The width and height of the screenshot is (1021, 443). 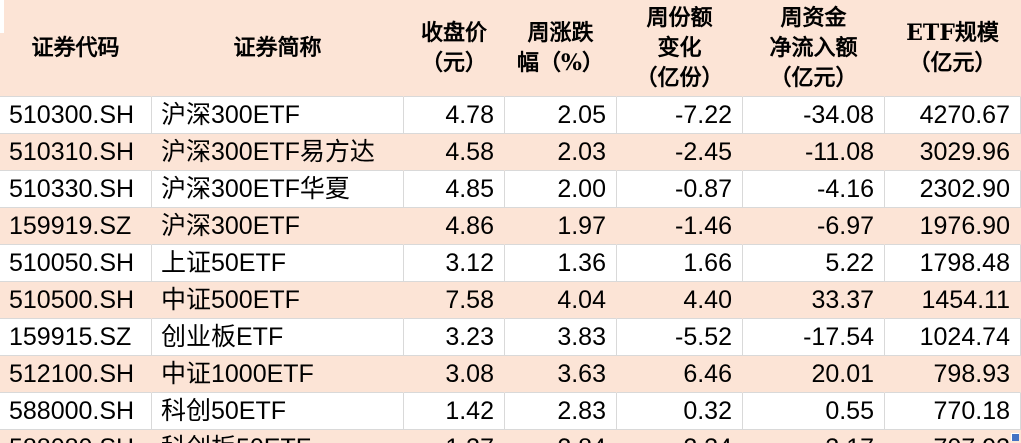 What do you see at coordinates (680, 152) in the screenshot?
I see `cell-weekly_share_change: -2.45` at bounding box center [680, 152].